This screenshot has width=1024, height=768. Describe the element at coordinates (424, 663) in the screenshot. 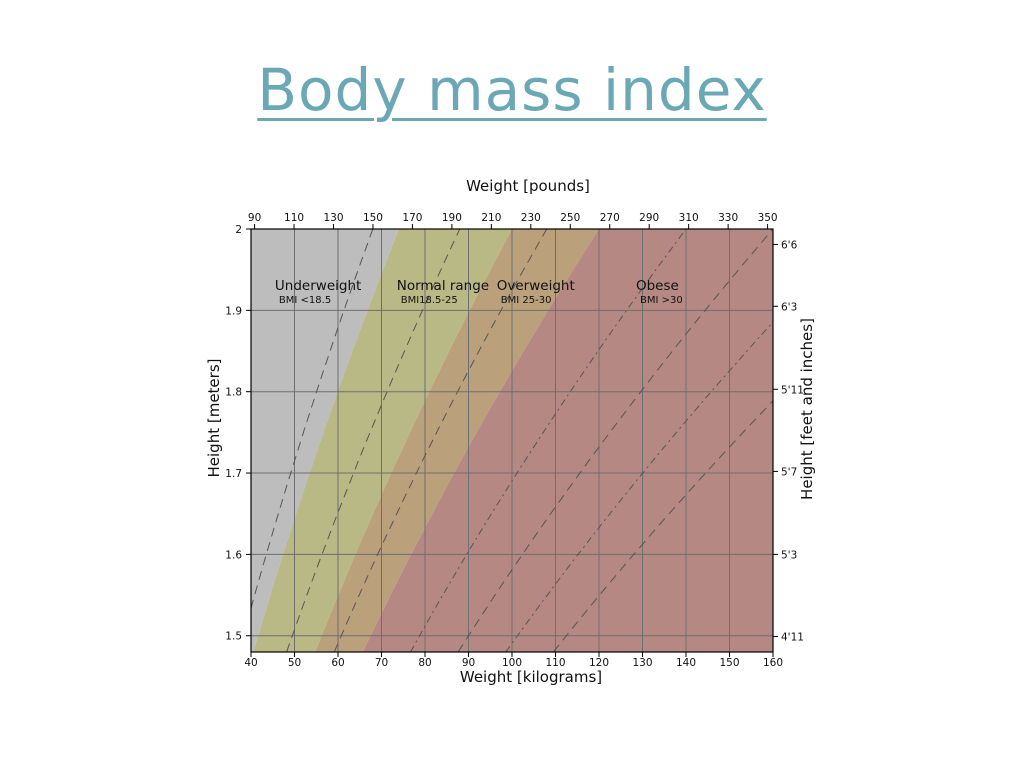

I see `x-bottom-tick-label: 80` at that location.